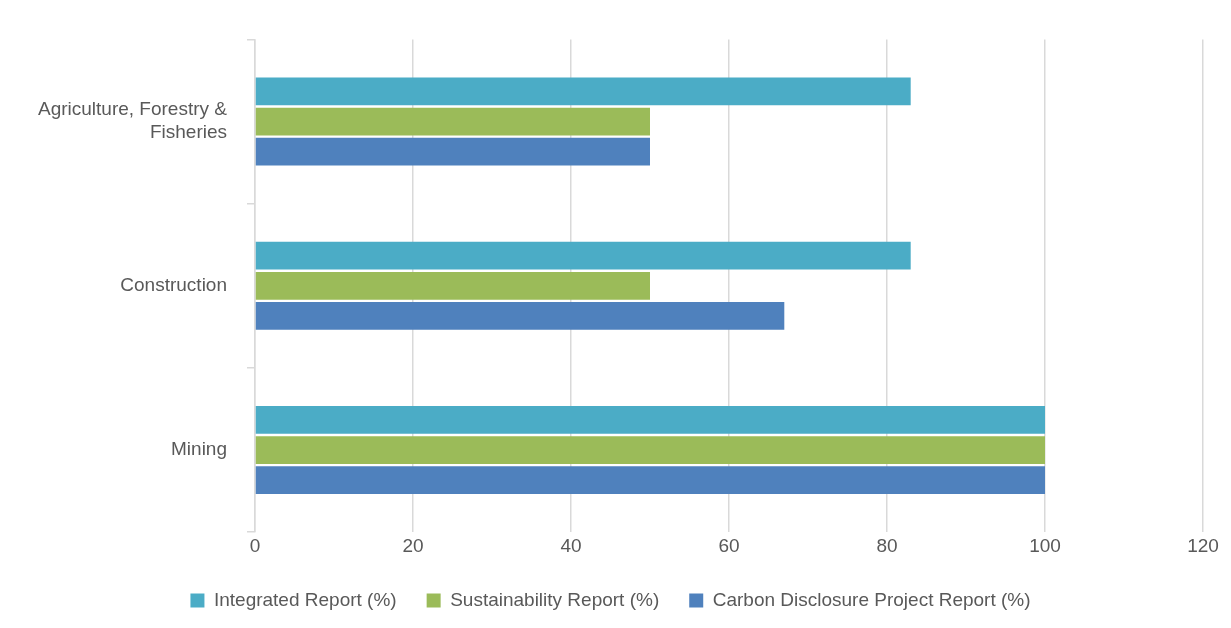  I want to click on x-tick-label: 20, so click(413, 545).